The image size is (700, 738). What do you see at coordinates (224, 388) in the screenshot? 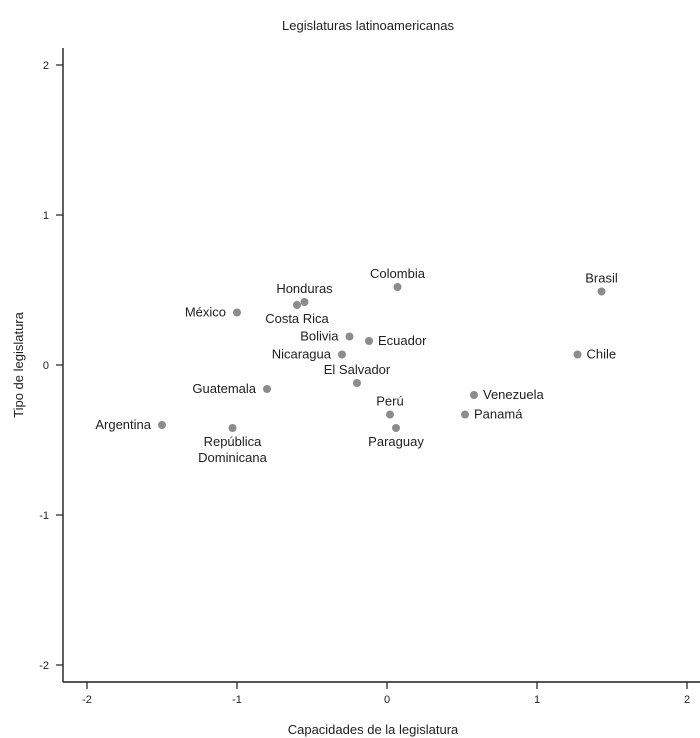
I see `point-label: Guatemala` at bounding box center [224, 388].